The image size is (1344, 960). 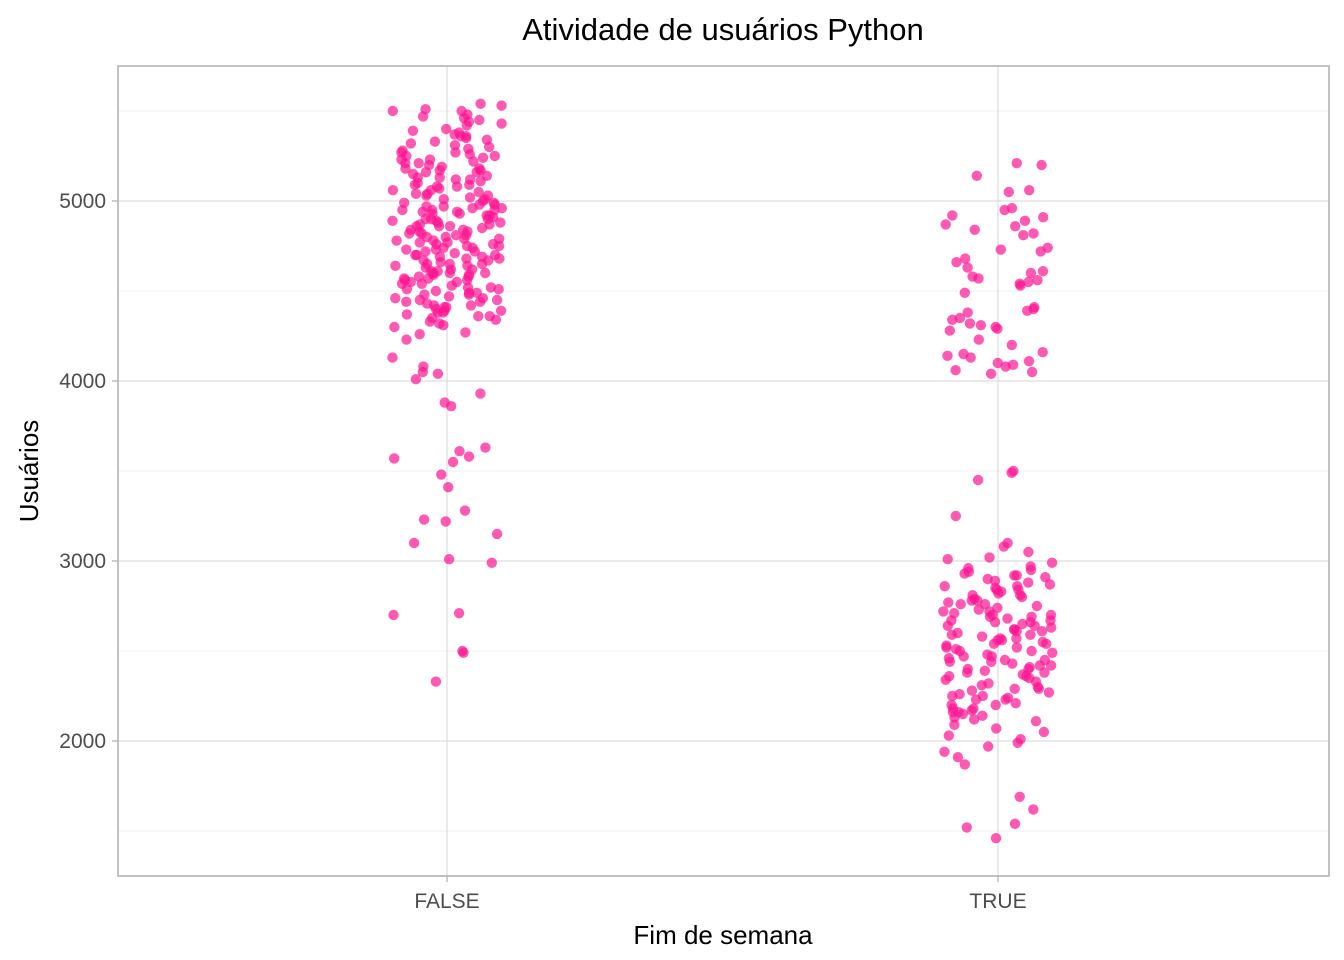 I want to click on y-tick-label: 2000, so click(x=82, y=741).